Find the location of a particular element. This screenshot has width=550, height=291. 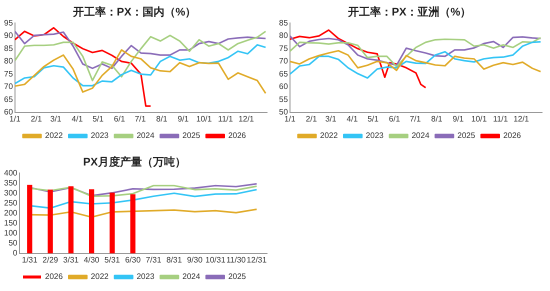

chart-title: PX月度产量（万吨） is located at coordinates (134, 162).